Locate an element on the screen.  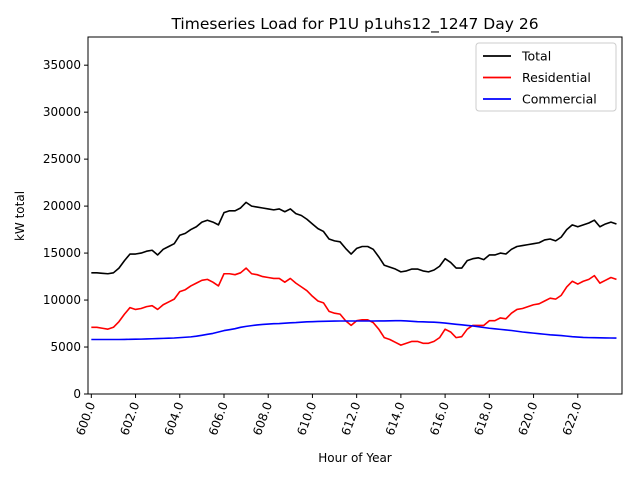
y-tick-label: 10000 is located at coordinates (62, 300).